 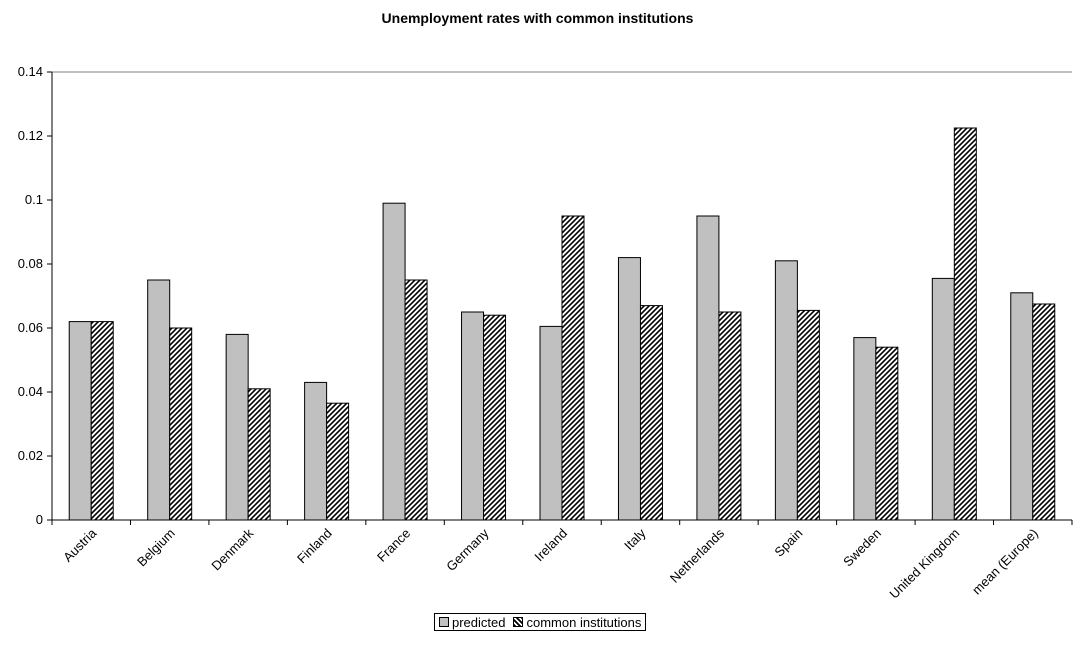 What do you see at coordinates (924, 564) in the screenshot?
I see `x-tick-label: United Kingdom` at bounding box center [924, 564].